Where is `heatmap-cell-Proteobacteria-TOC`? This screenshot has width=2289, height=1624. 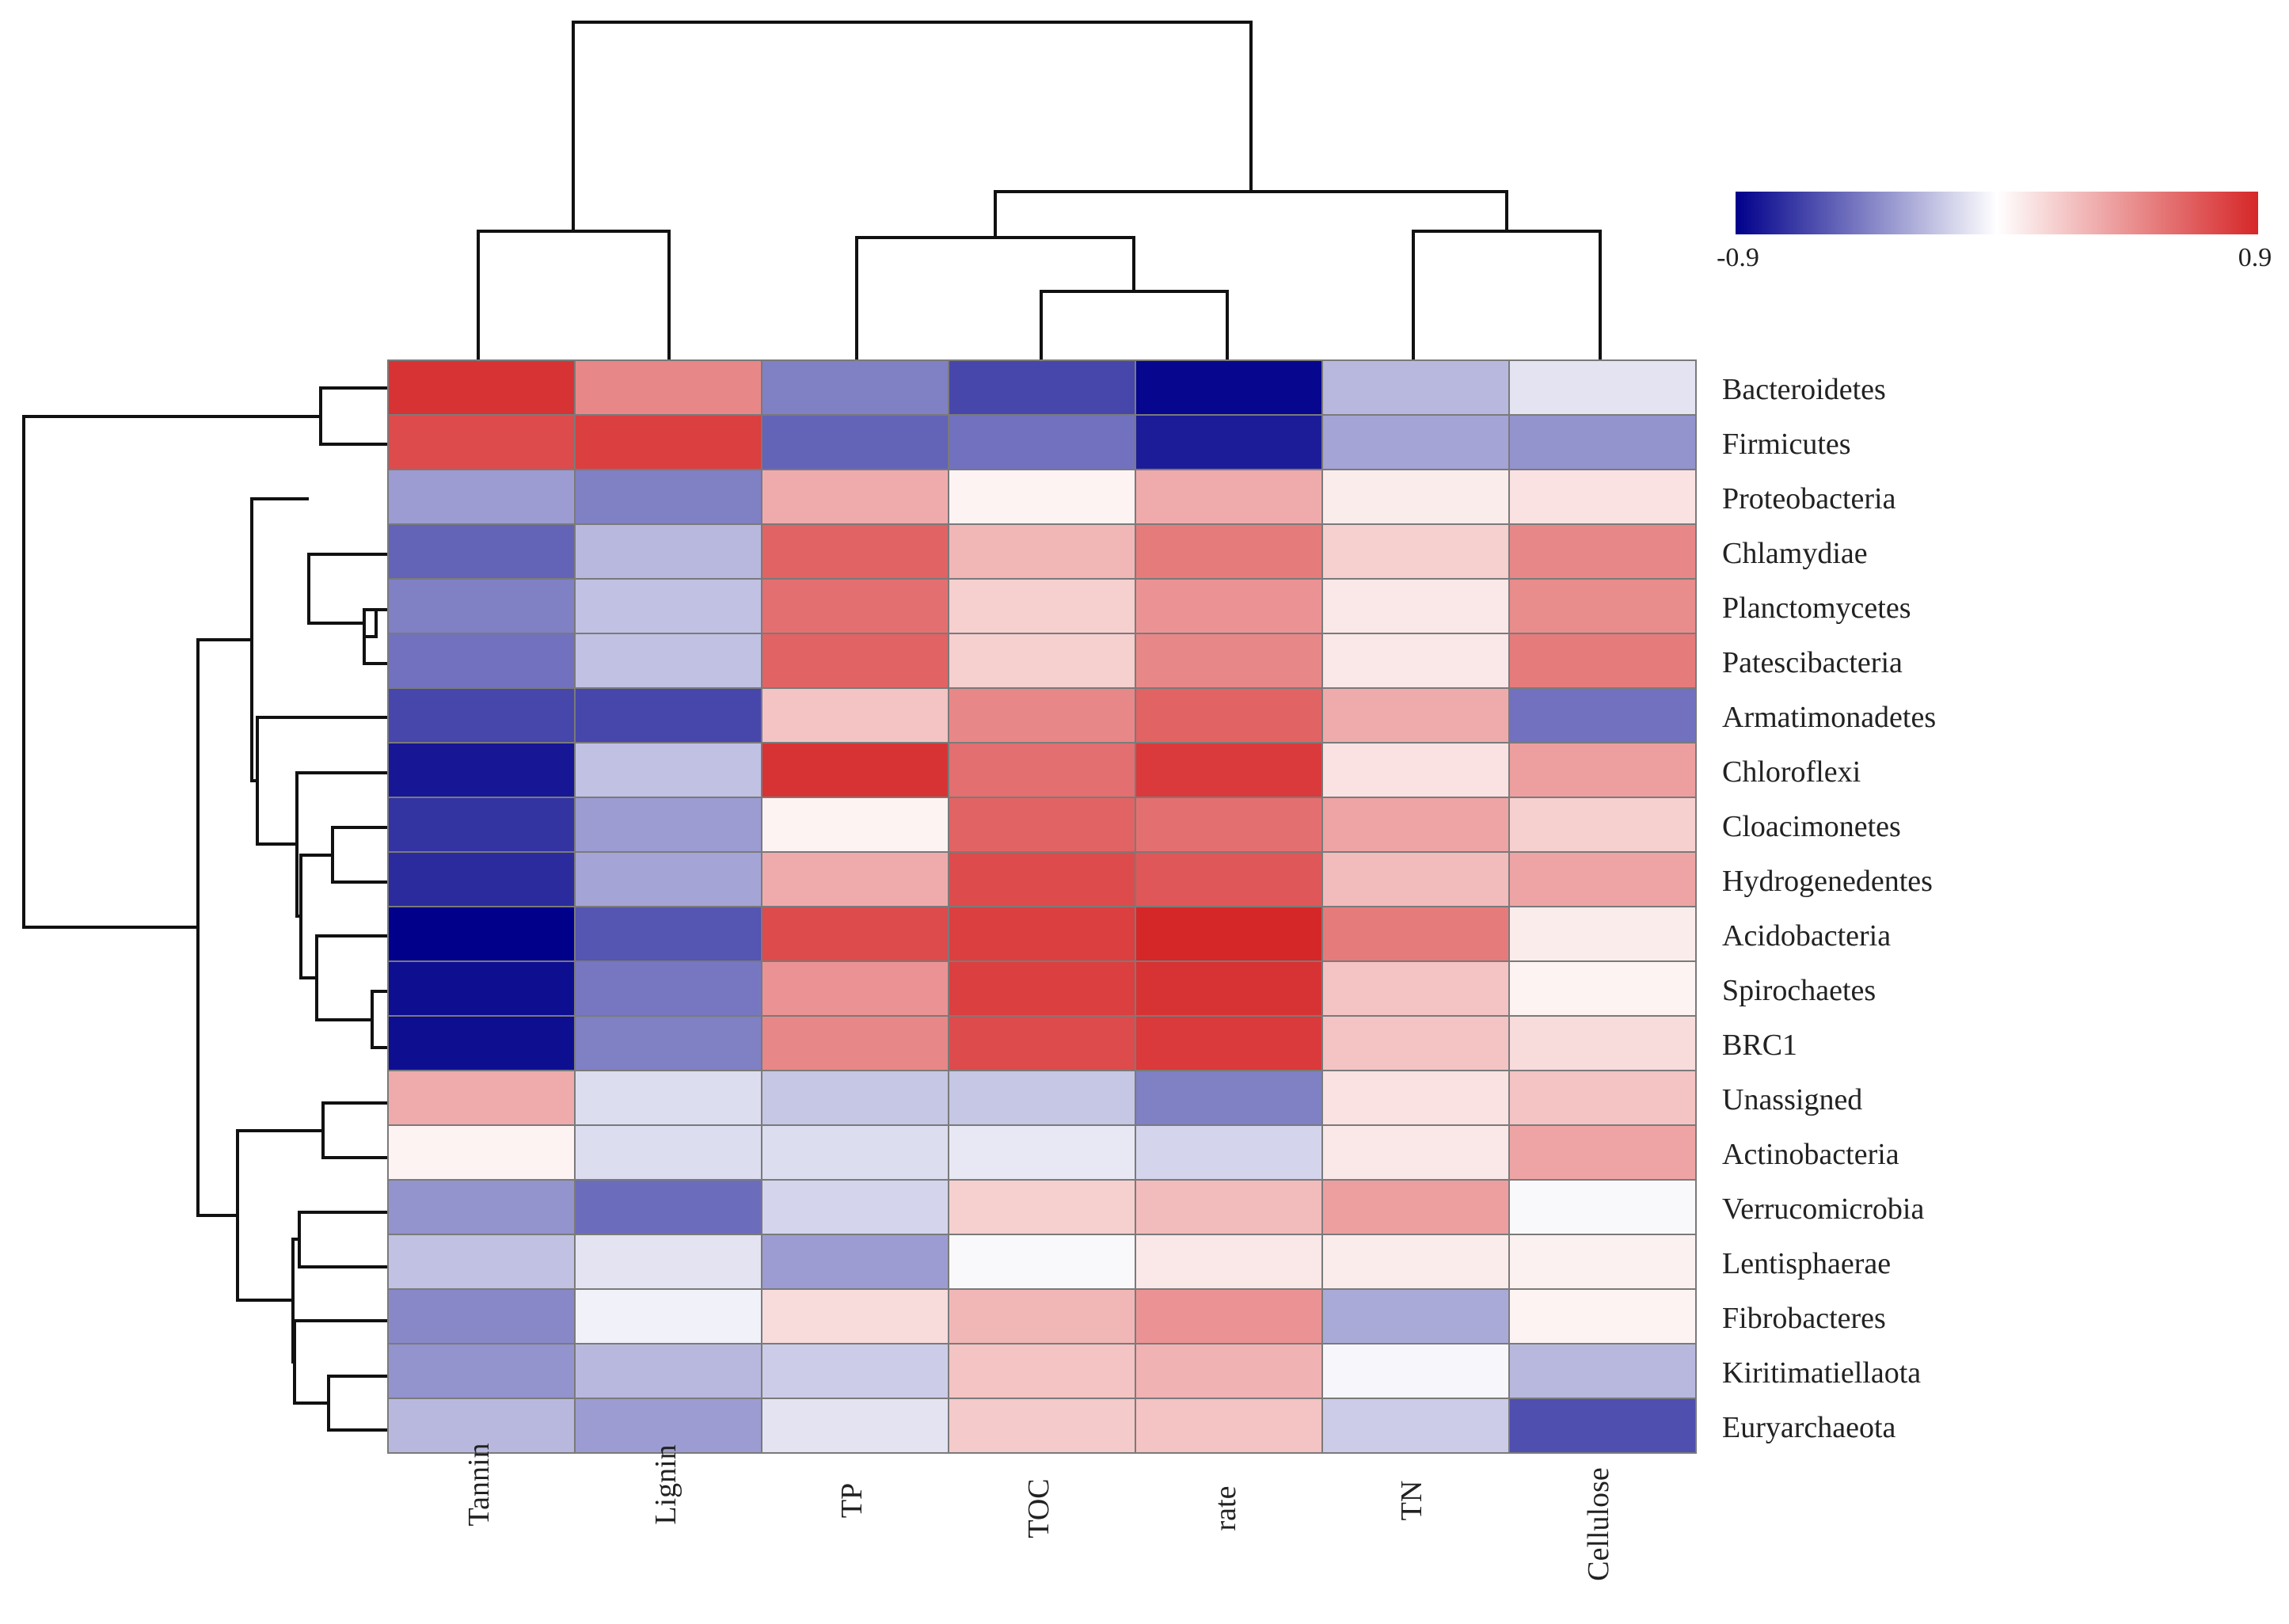
heatmap-cell-Proteobacteria-TOC is located at coordinates (1042, 497).